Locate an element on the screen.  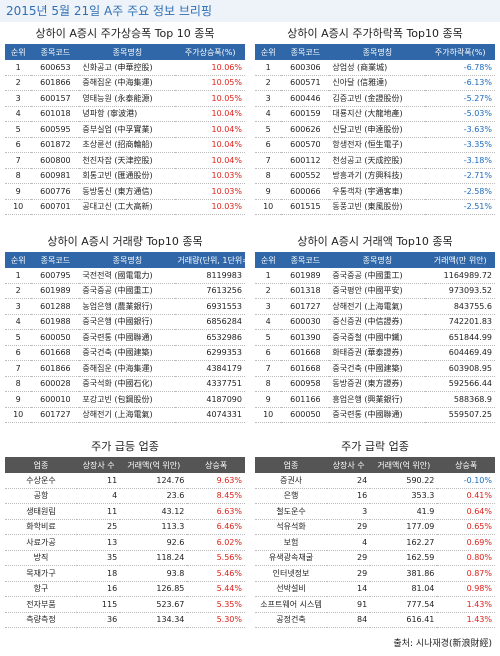
table-cell: -3.18% is located at coordinates (460, 160).